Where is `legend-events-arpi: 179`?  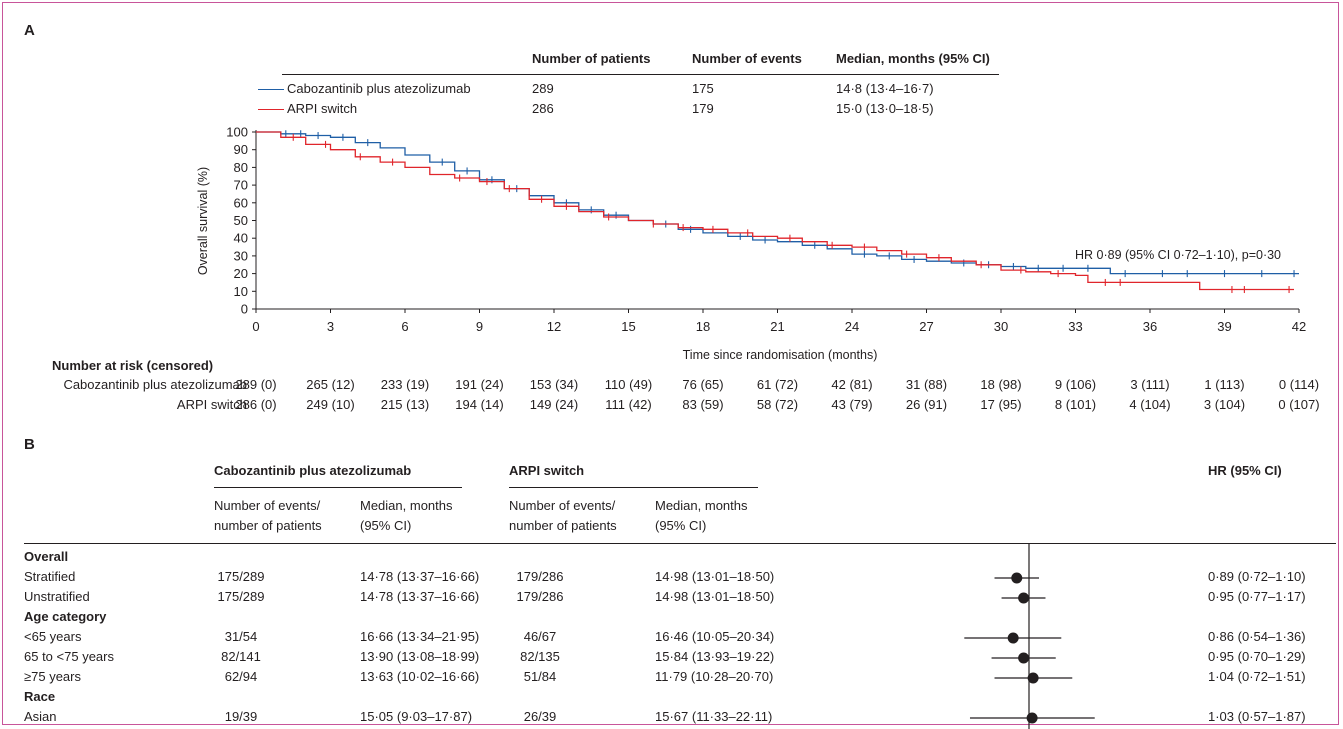 legend-events-arpi: 179 is located at coordinates (703, 108).